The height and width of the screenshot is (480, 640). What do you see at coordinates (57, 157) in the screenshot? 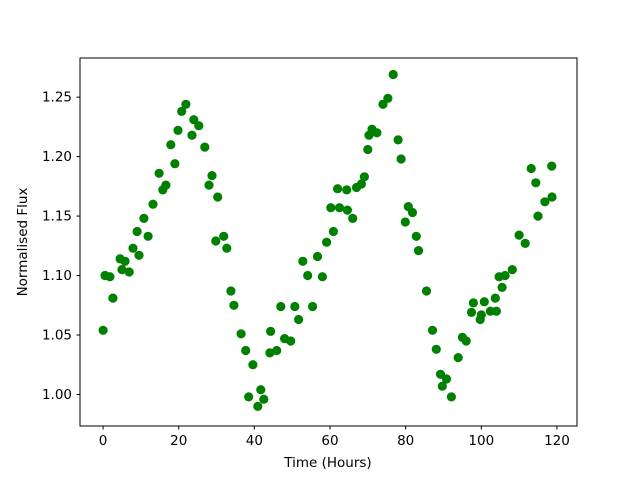
I see `y-tick-label: 1.20` at bounding box center [57, 157].